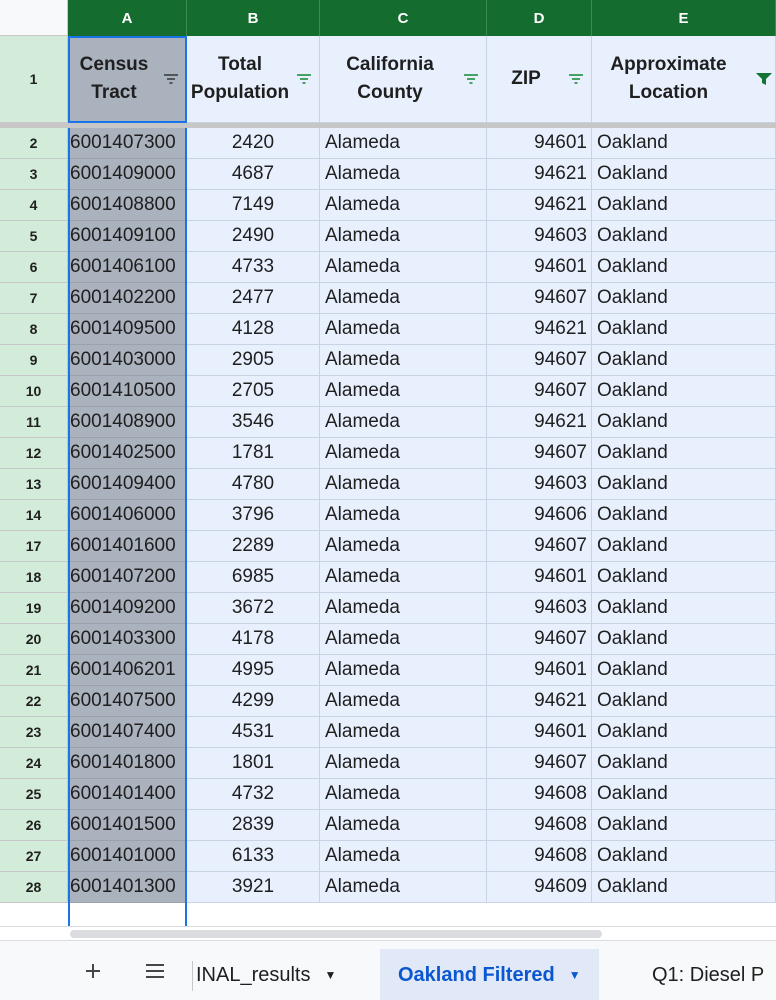  Describe the element at coordinates (34, 79) in the screenshot. I see `row-number: 1` at that location.